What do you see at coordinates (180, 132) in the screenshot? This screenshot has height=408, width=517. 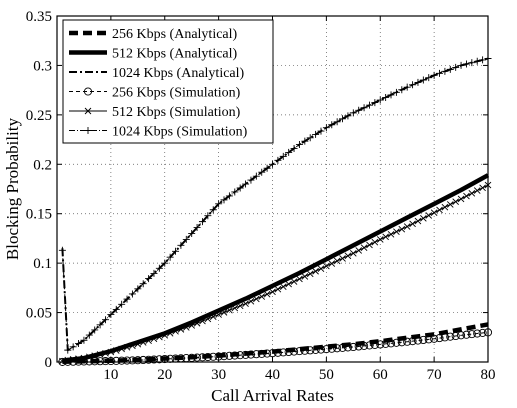 I see `legend-label: 1024 Kbps (Simulation)` at bounding box center [180, 132].